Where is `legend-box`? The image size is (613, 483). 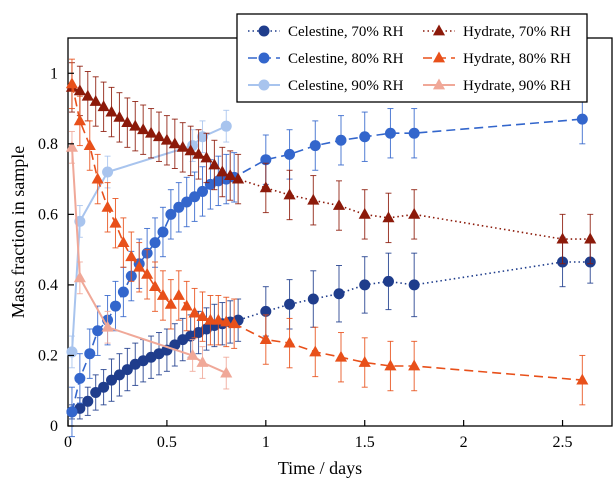 legend-box is located at coordinates (412, 58).